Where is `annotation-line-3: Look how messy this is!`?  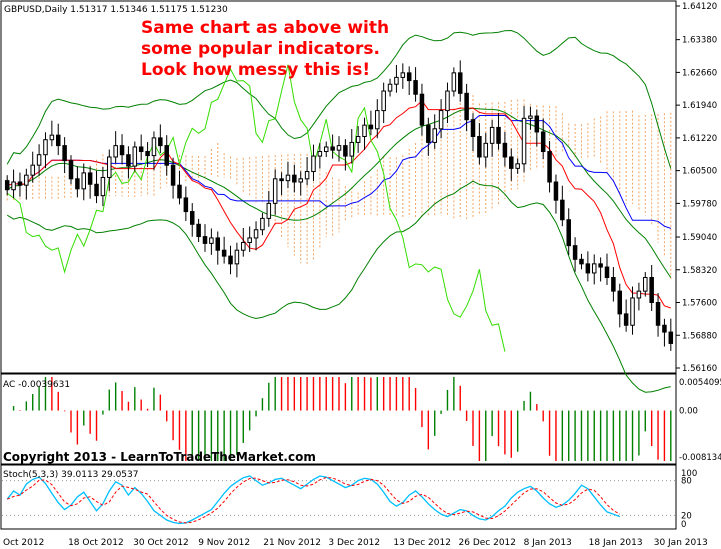
annotation-line-3: Look how messy this is! is located at coordinates (255, 70).